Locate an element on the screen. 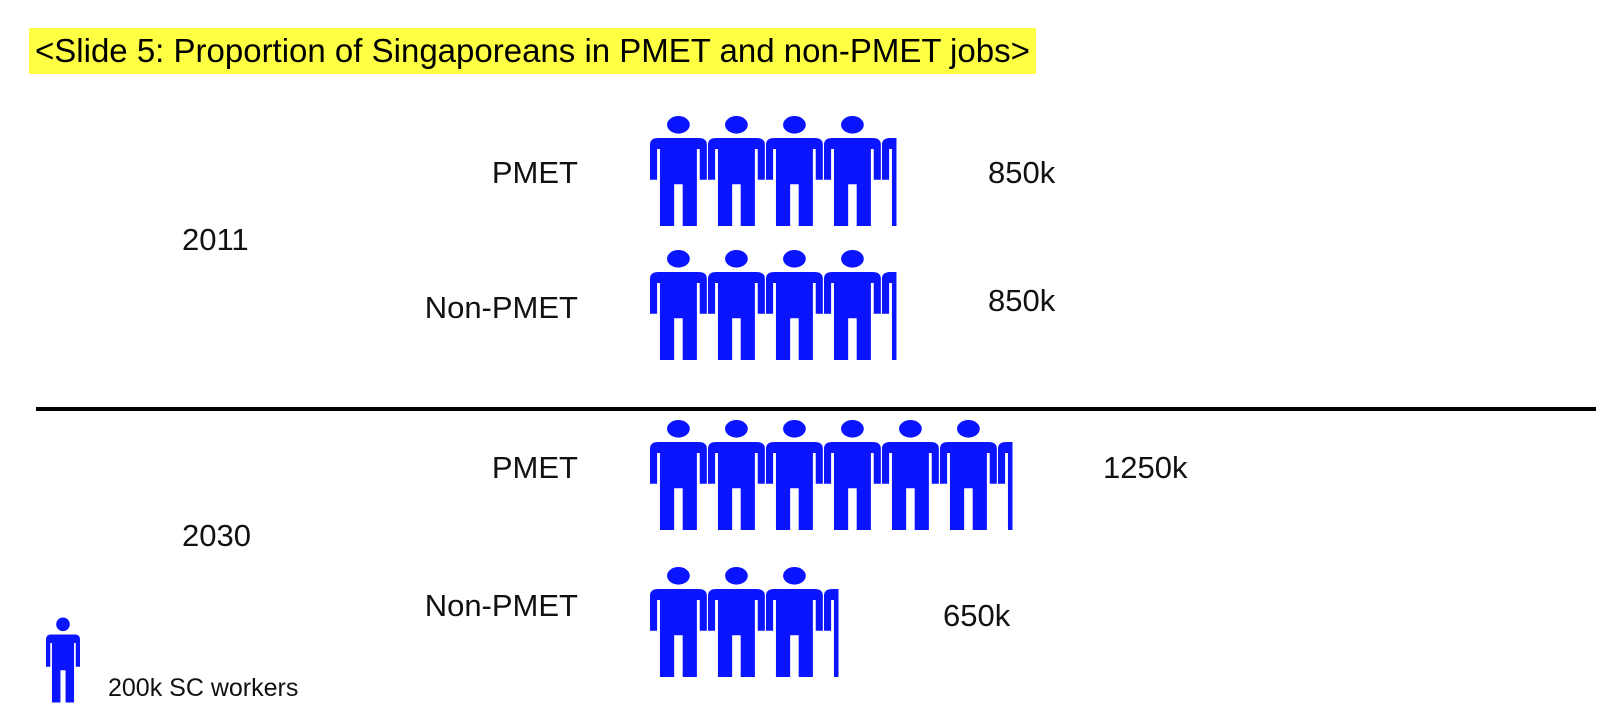  pictogram-row-2011-non-pmet is located at coordinates (773, 305).